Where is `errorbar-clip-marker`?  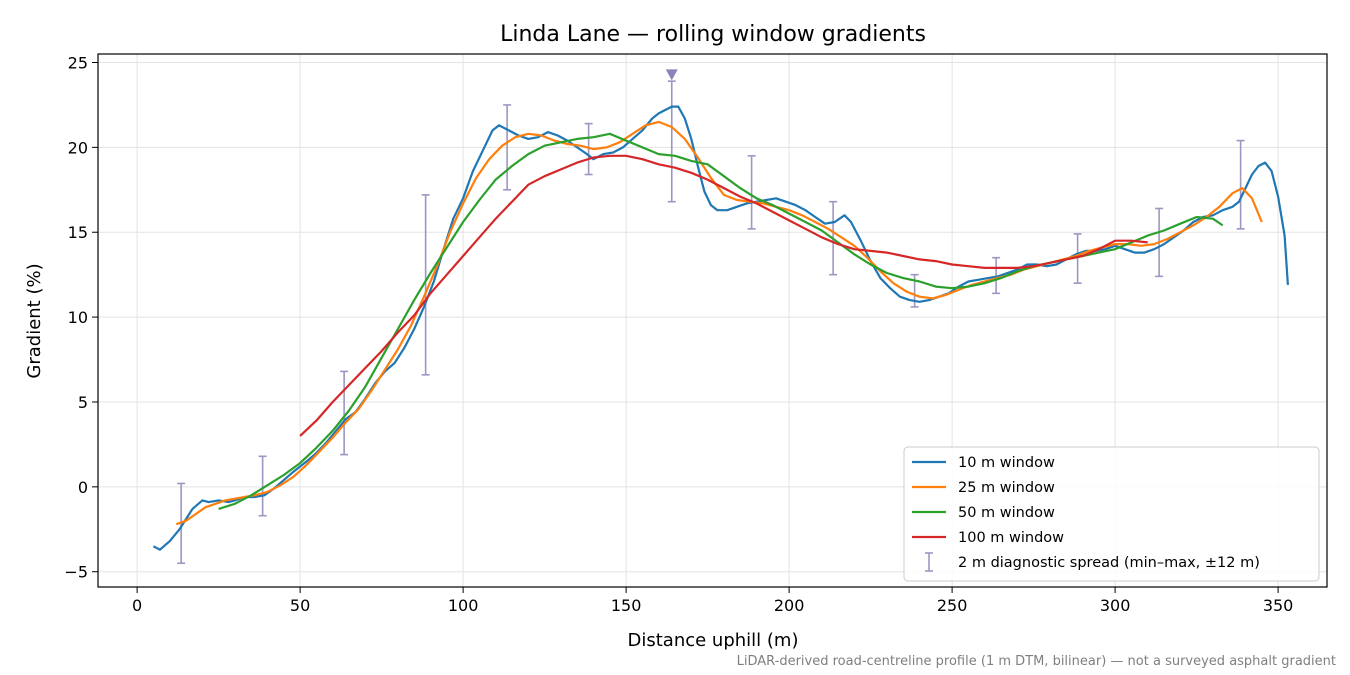
errorbar-clip-marker is located at coordinates (671, 75).